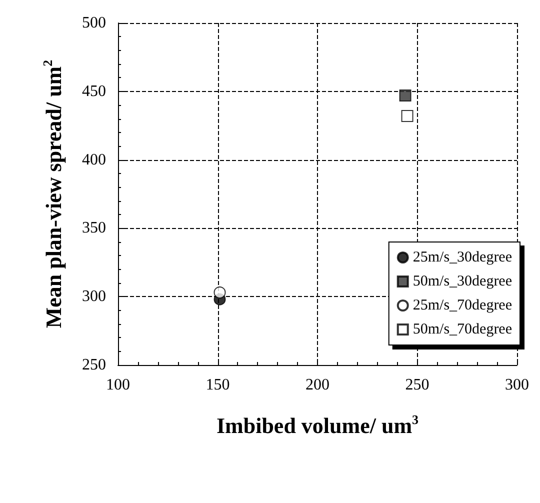 This screenshot has height=503, width=540. Describe the element at coordinates (94, 297) in the screenshot. I see `y-tick-label: 300` at that location.